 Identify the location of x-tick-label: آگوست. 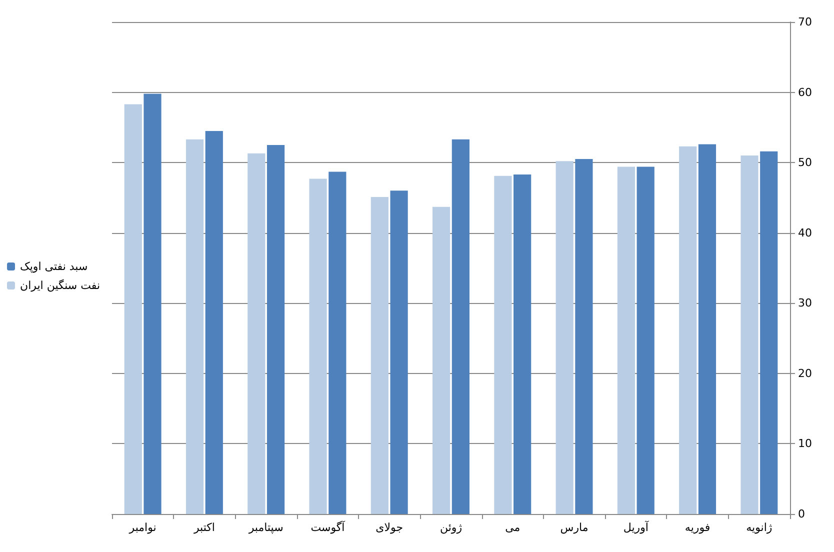
(328, 527).